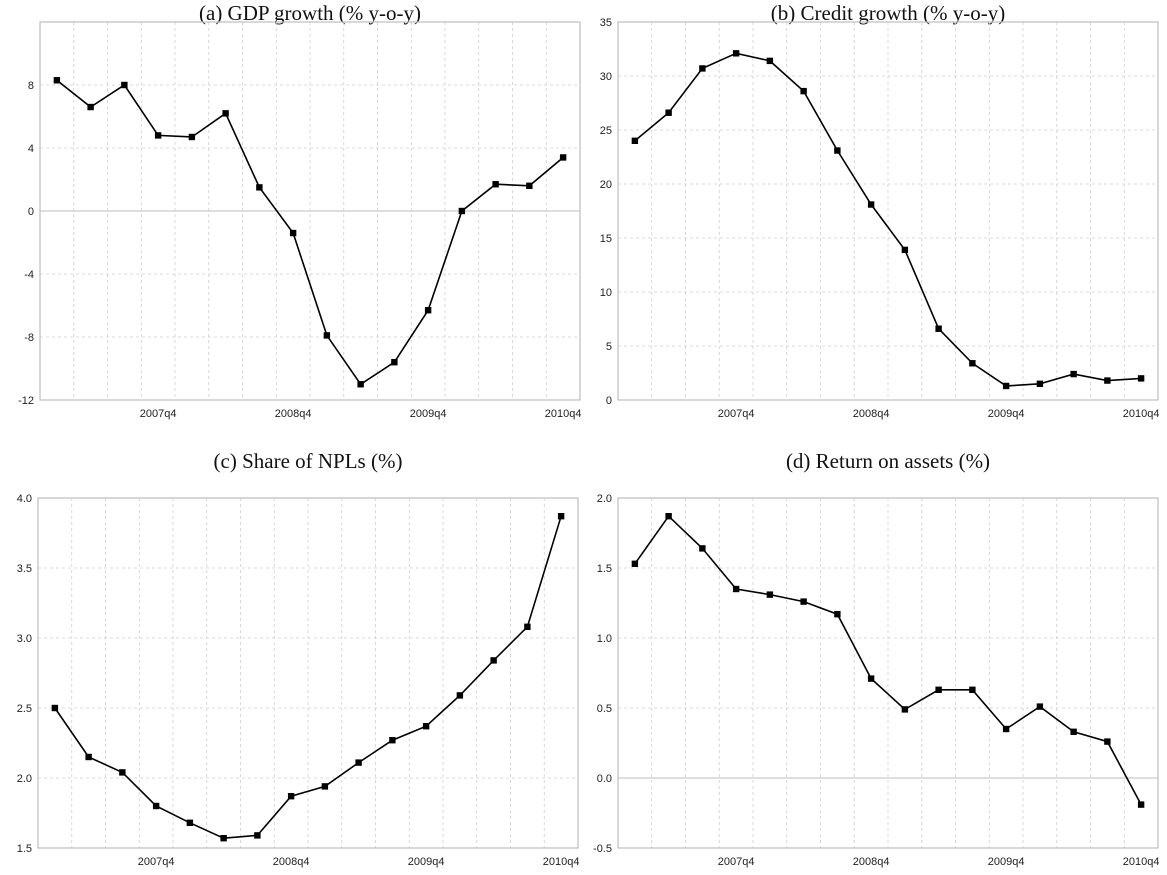  Describe the element at coordinates (888, 659) in the screenshot. I see `data-line` at that location.